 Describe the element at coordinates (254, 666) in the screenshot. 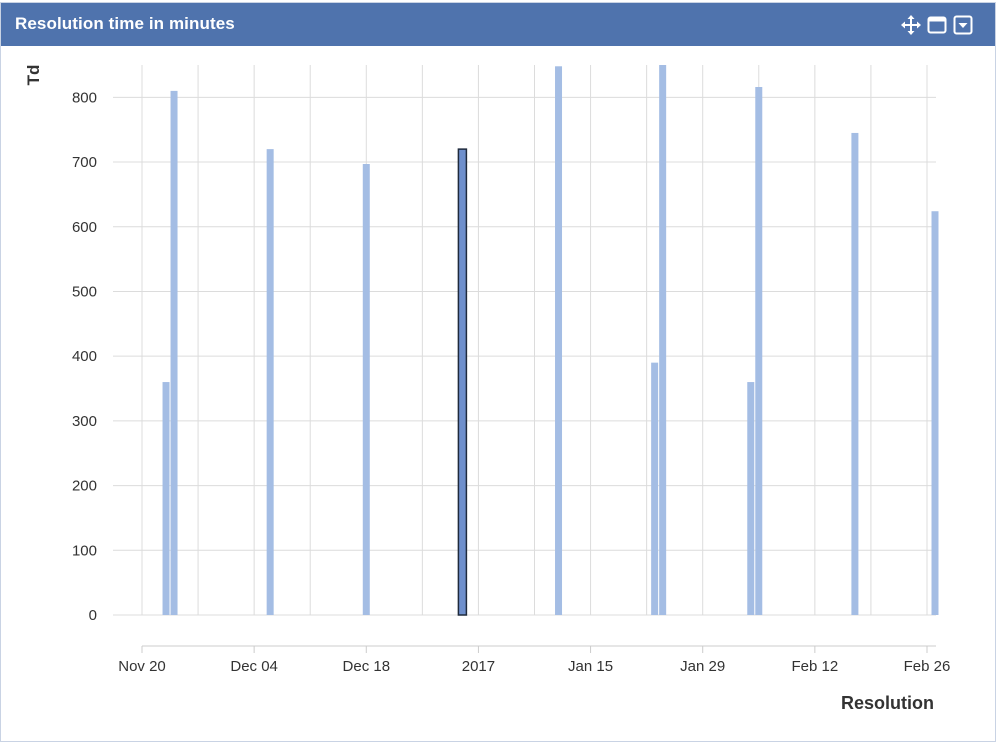

I see `x-tick-label: Dec 04` at that location.